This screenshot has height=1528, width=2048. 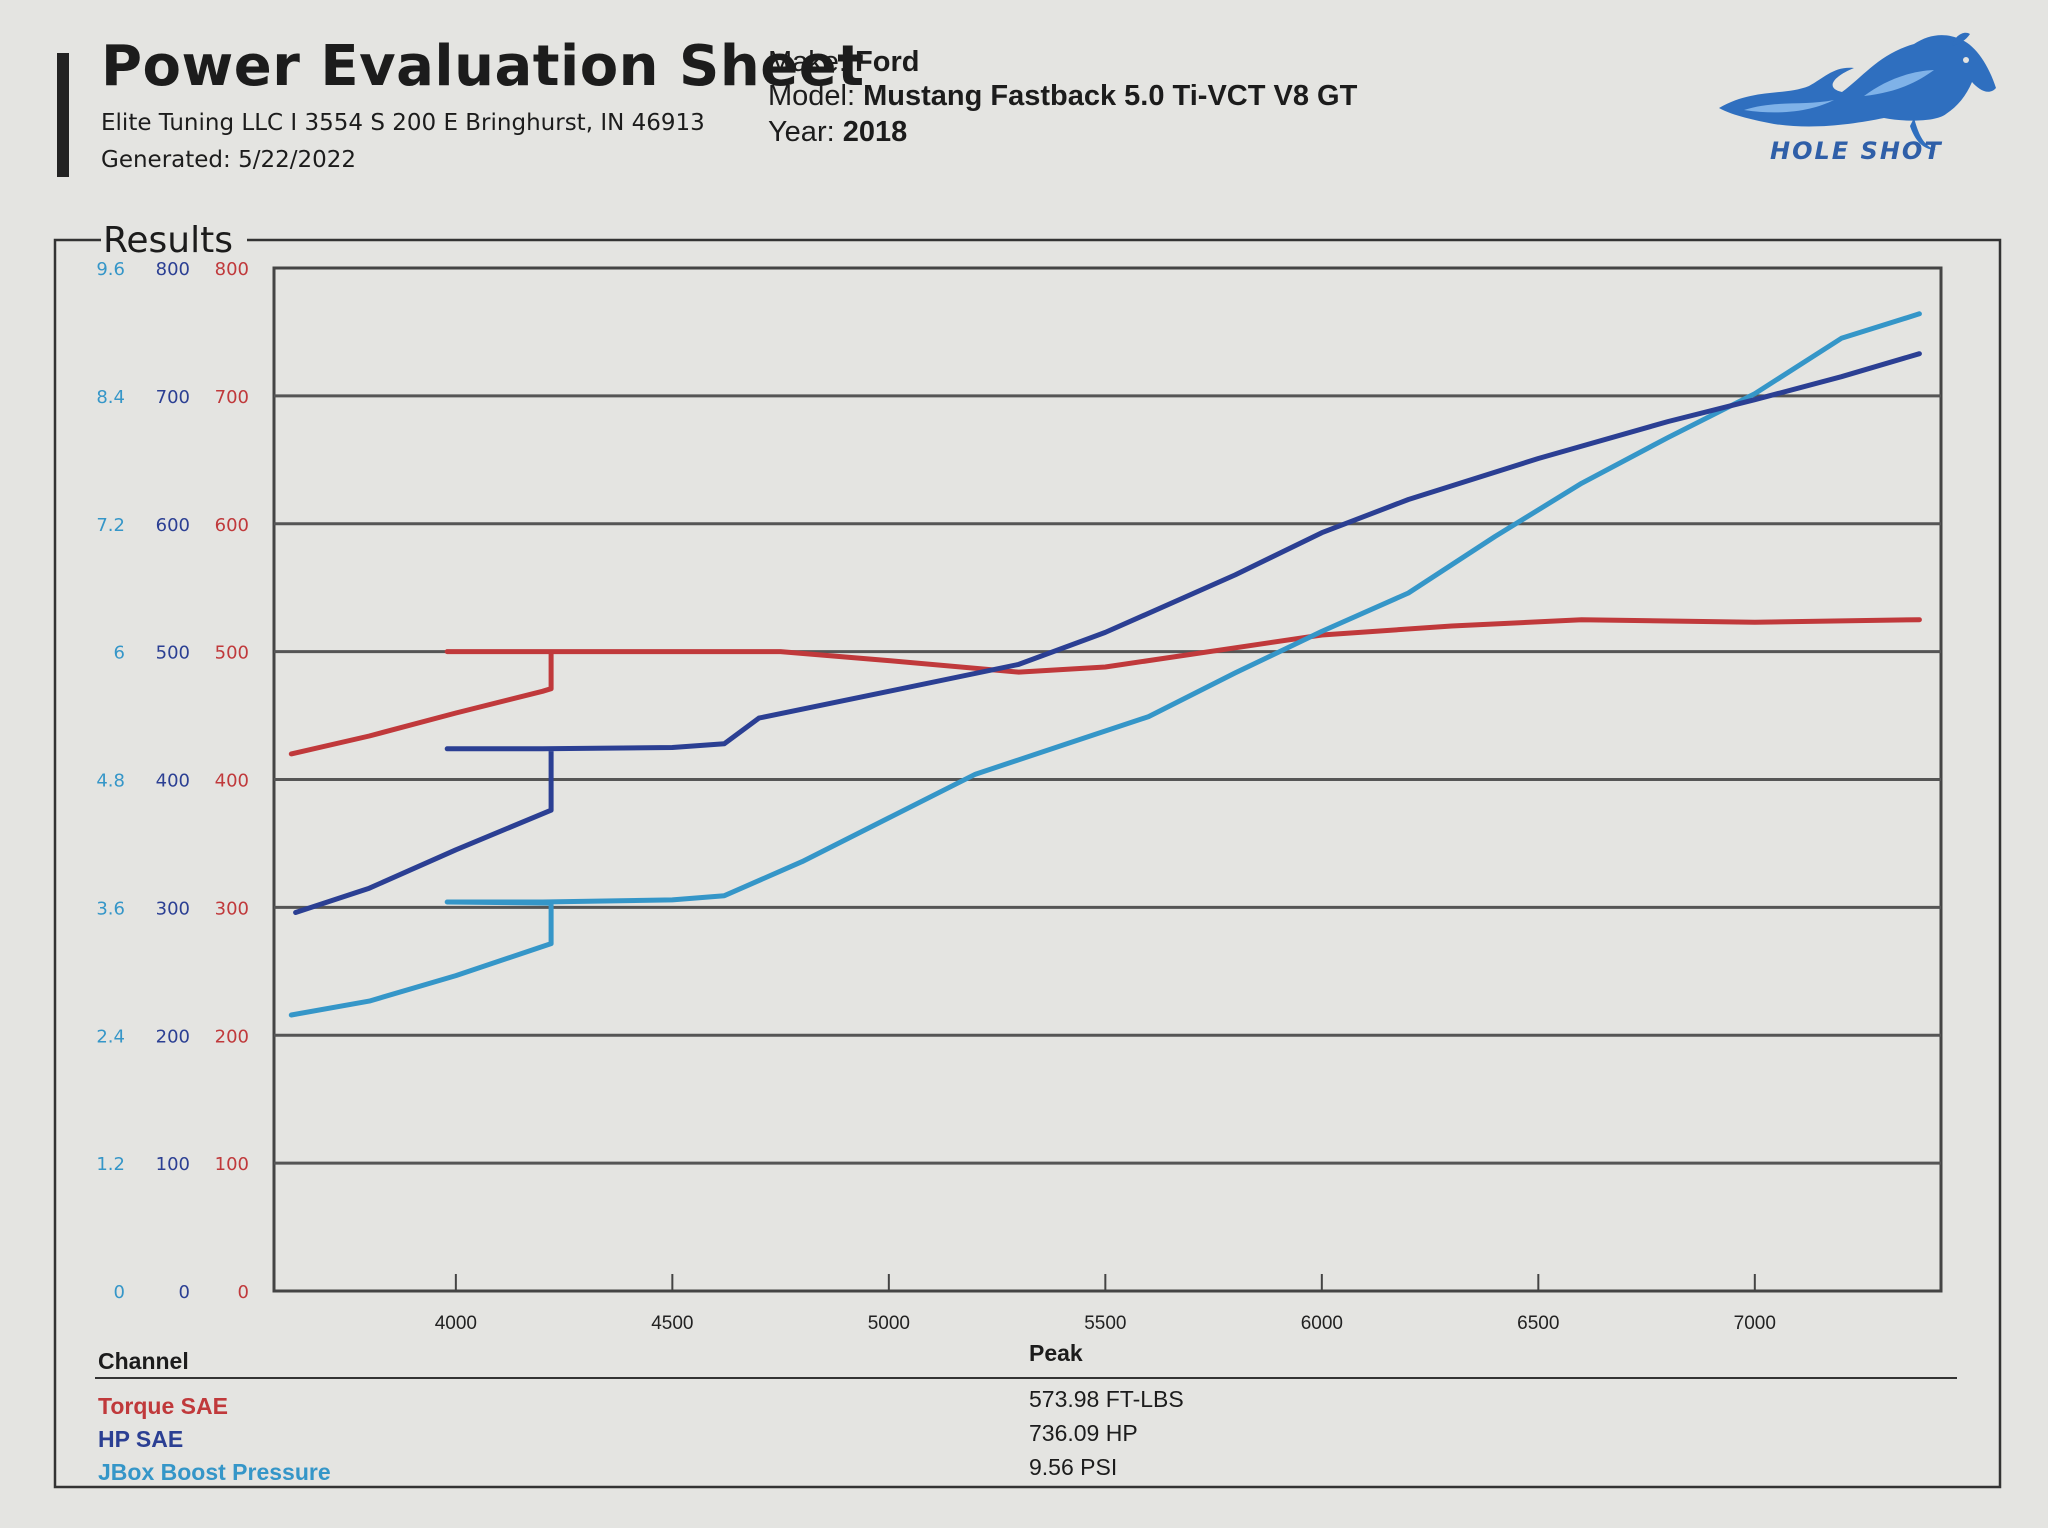 I want to click on x-tick-label: 7000, so click(x=1755, y=1323).